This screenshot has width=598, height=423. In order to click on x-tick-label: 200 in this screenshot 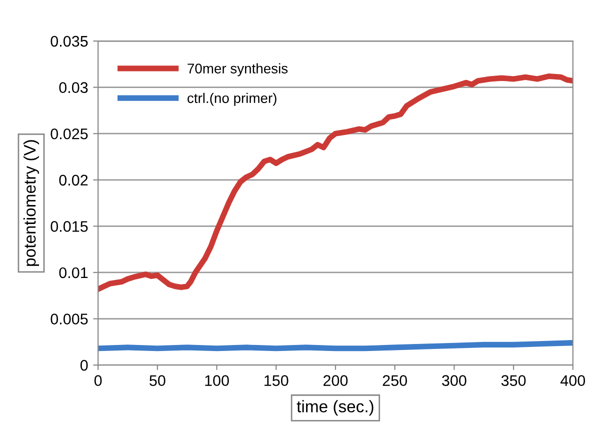, I will do `click(336, 380)`.